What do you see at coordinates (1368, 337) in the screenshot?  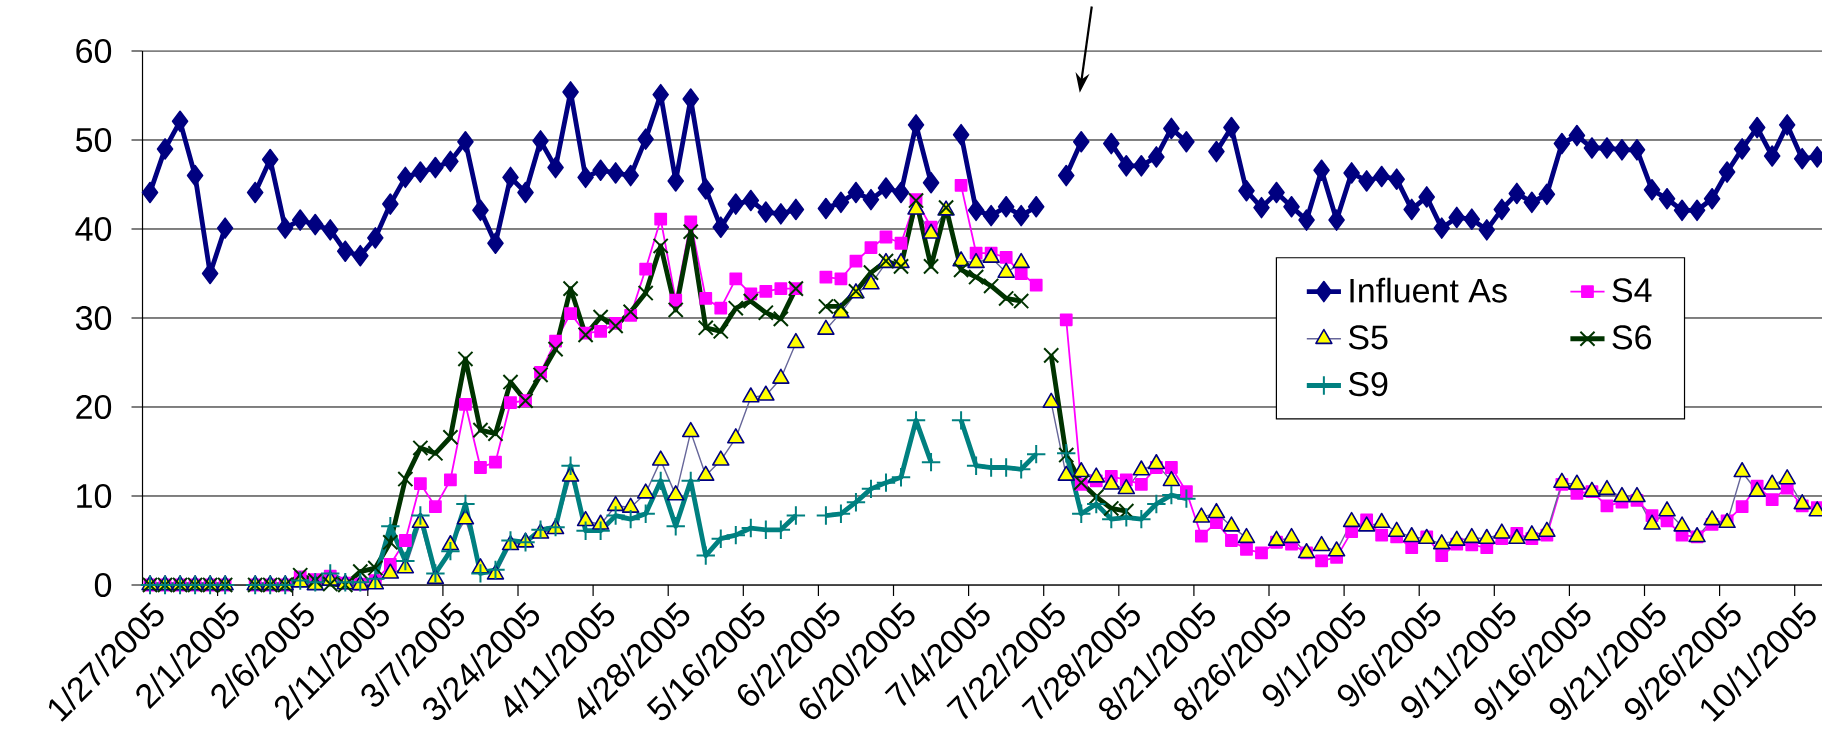 I see `legend-label: S5` at bounding box center [1368, 337].